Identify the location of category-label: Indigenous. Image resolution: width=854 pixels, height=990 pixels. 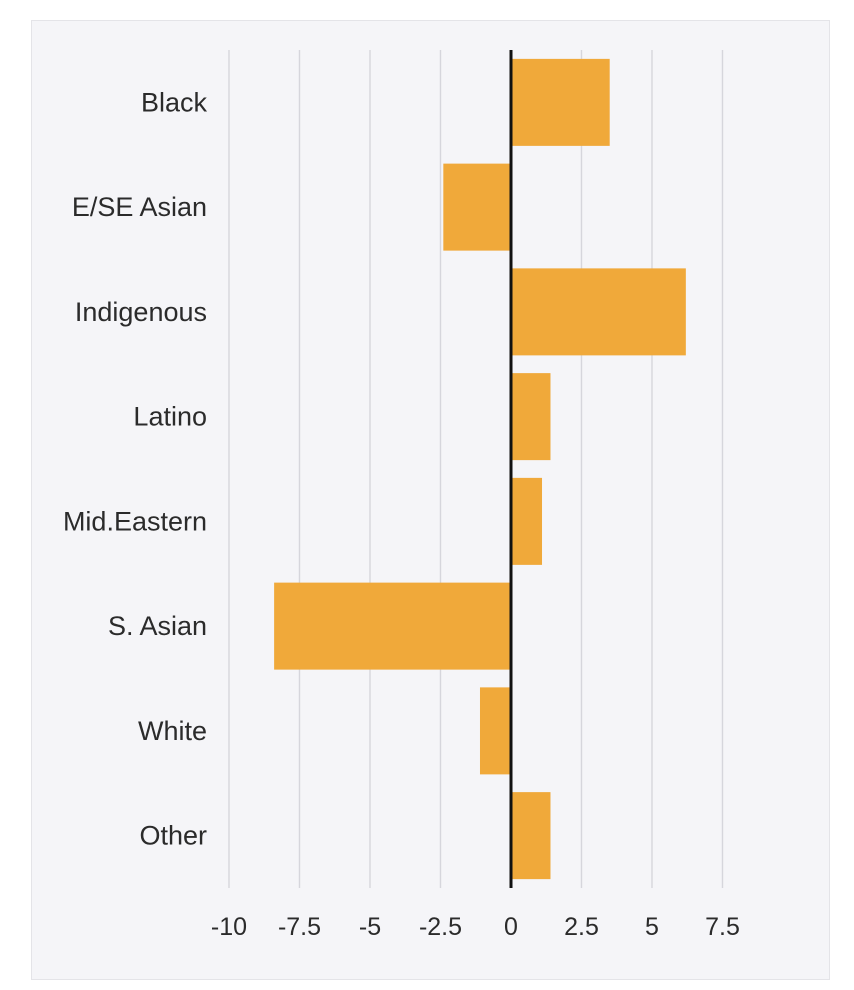
(141, 312).